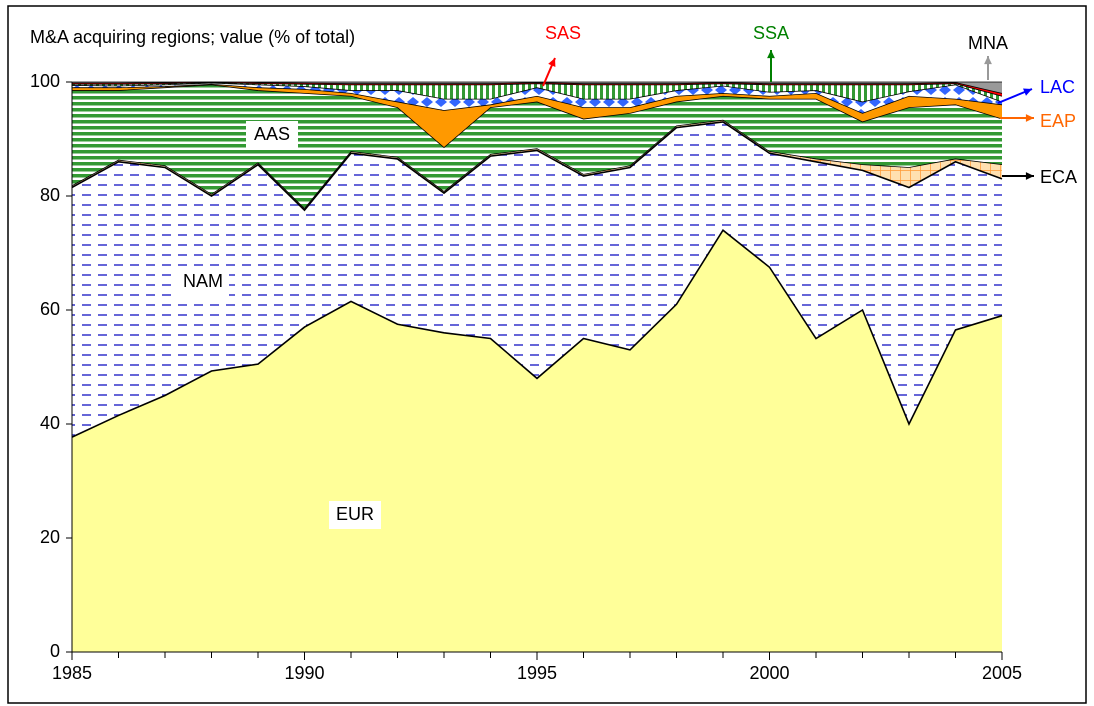 The height and width of the screenshot is (706, 1094). I want to click on y-tick-label: 80, so click(50, 195).